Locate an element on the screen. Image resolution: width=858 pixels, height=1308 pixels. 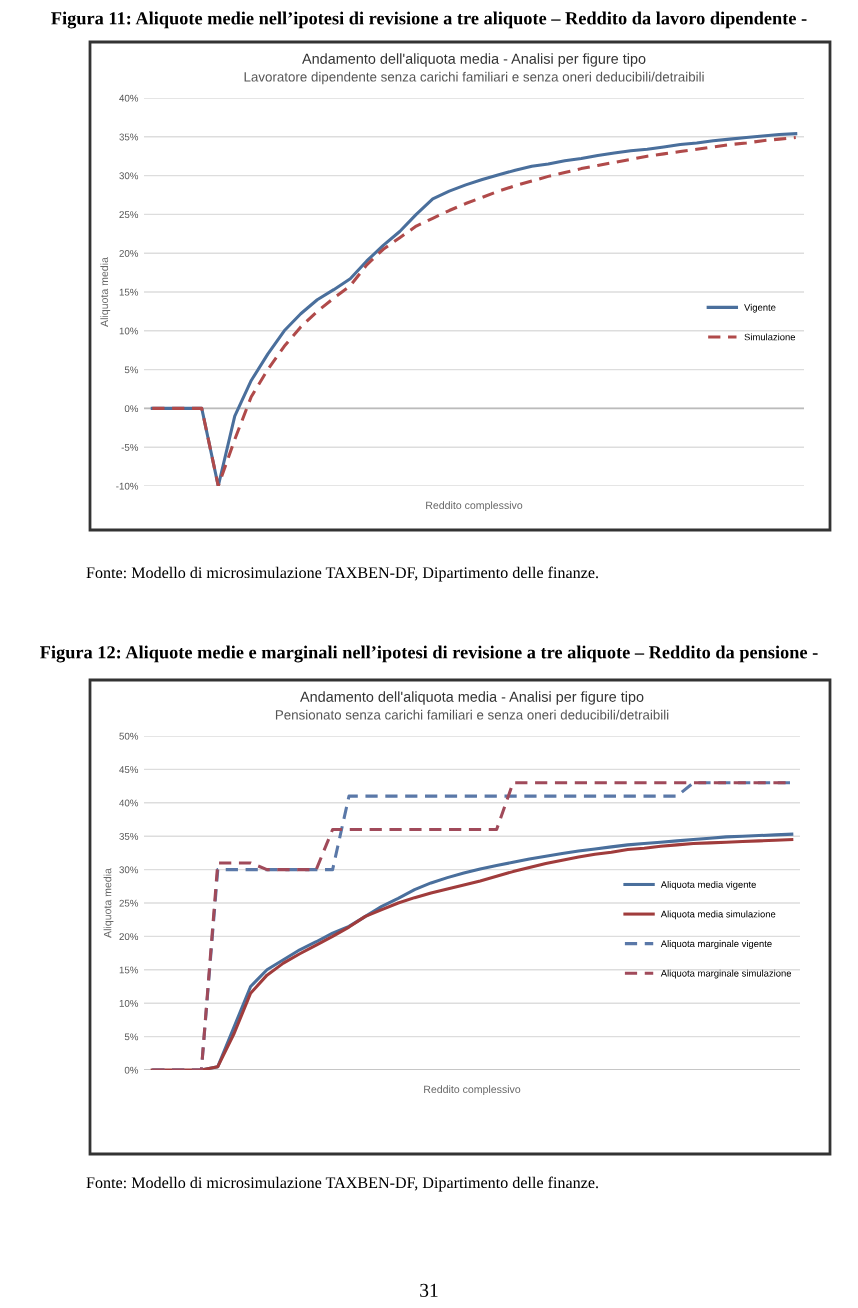
text: Figura 11: Aliquote medie nell’ipotesi di revisione a tre aliquote – Reddito da lavoro dipendente - is located at coordinates (429, 20).